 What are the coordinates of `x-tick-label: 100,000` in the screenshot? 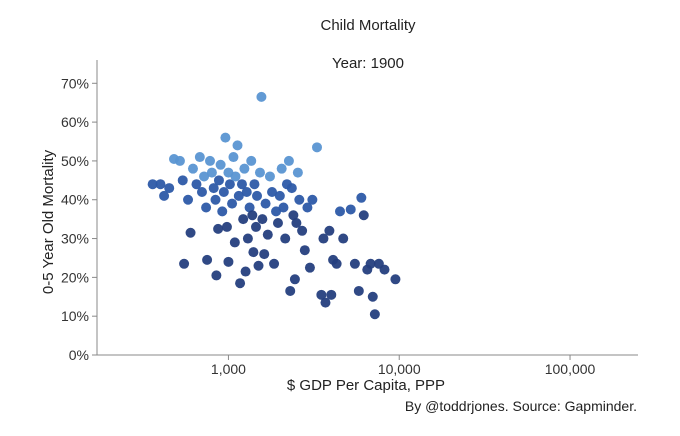 It's located at (570, 369).